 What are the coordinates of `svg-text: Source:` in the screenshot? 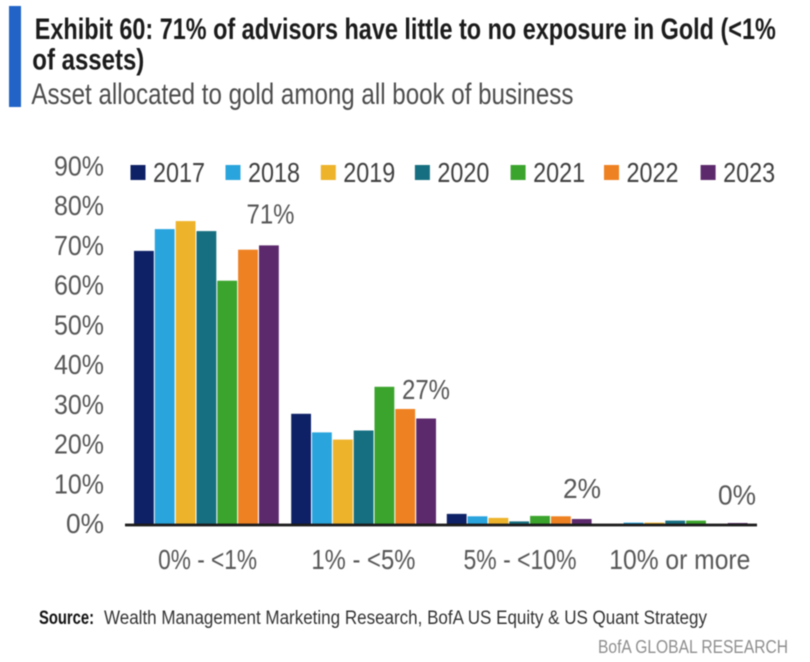 It's located at (66, 618).